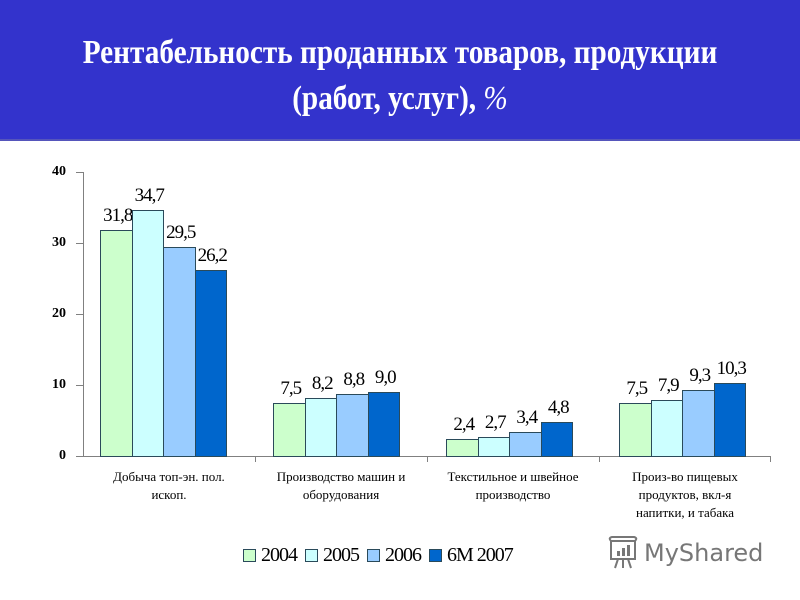 The image size is (800, 600). I want to click on category-label-line: оборудования, so click(341, 494).